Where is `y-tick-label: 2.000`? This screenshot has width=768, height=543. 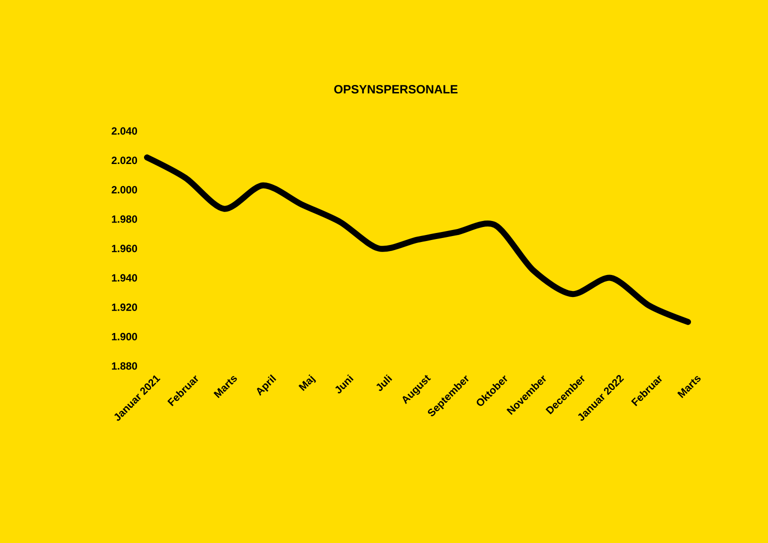
y-tick-label: 2.000 is located at coordinates (125, 190).